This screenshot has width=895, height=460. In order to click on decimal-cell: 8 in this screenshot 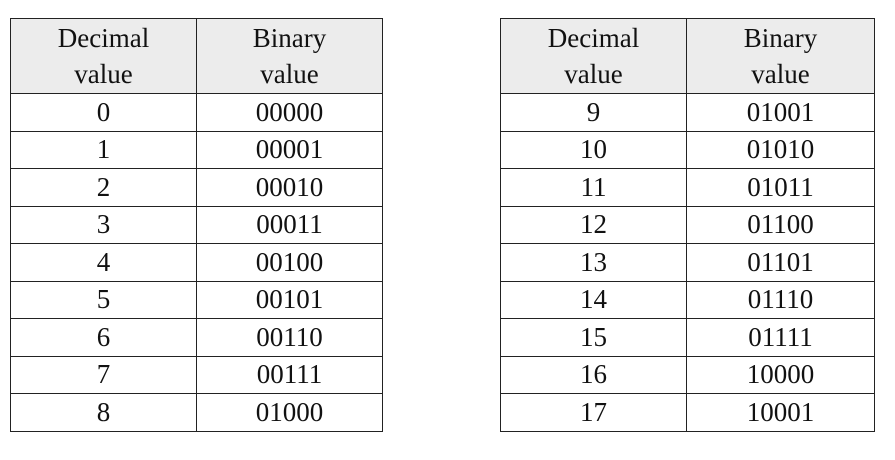, I will do `click(103, 412)`.